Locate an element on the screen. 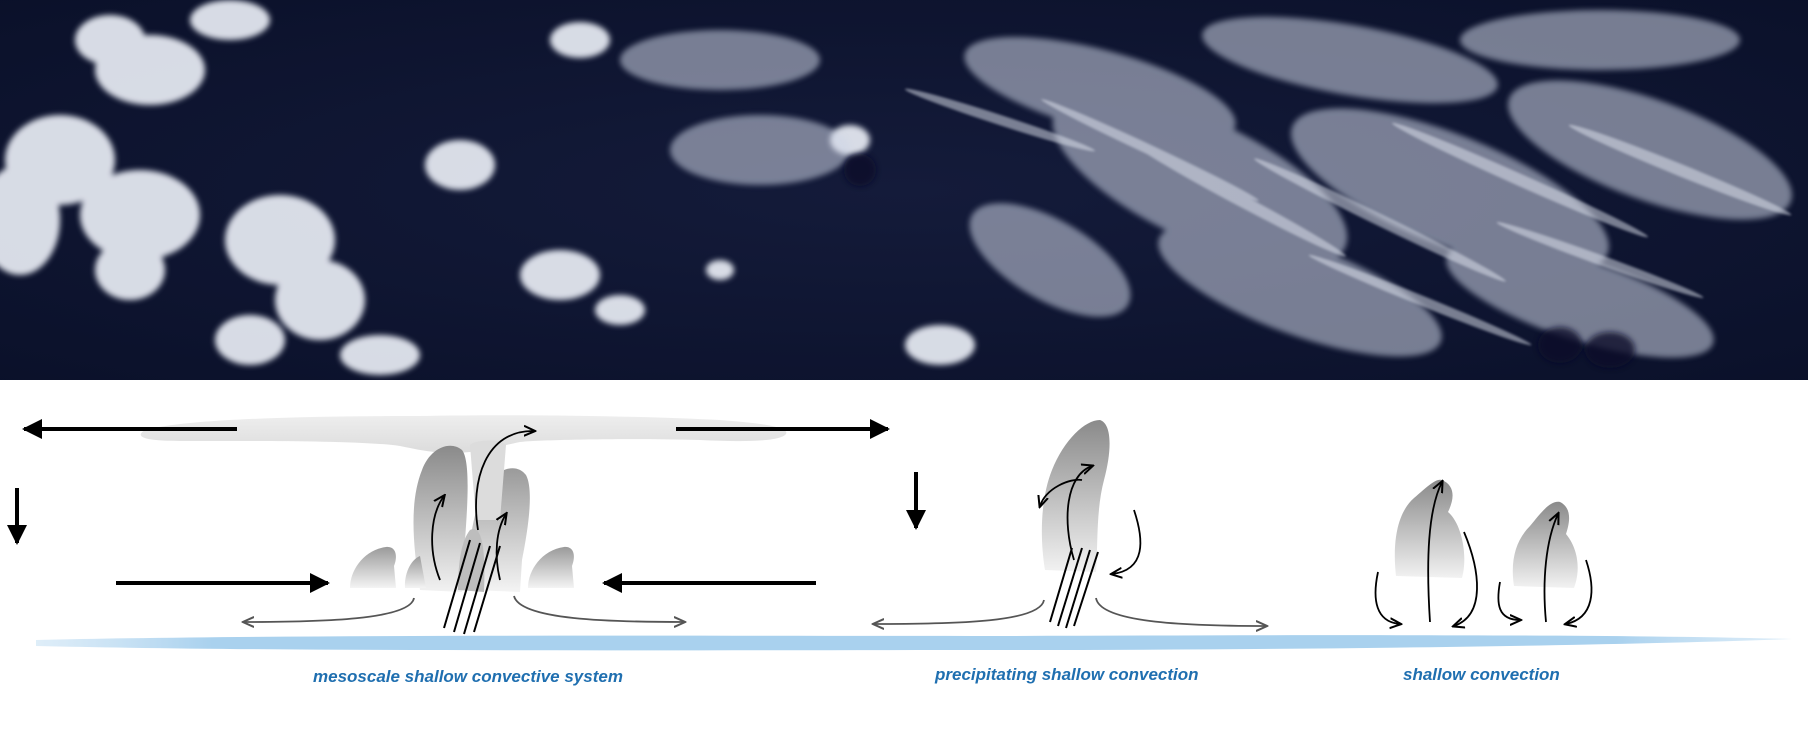 The width and height of the screenshot is (1808, 733). cumulus-cloud is located at coordinates (1545, 544).